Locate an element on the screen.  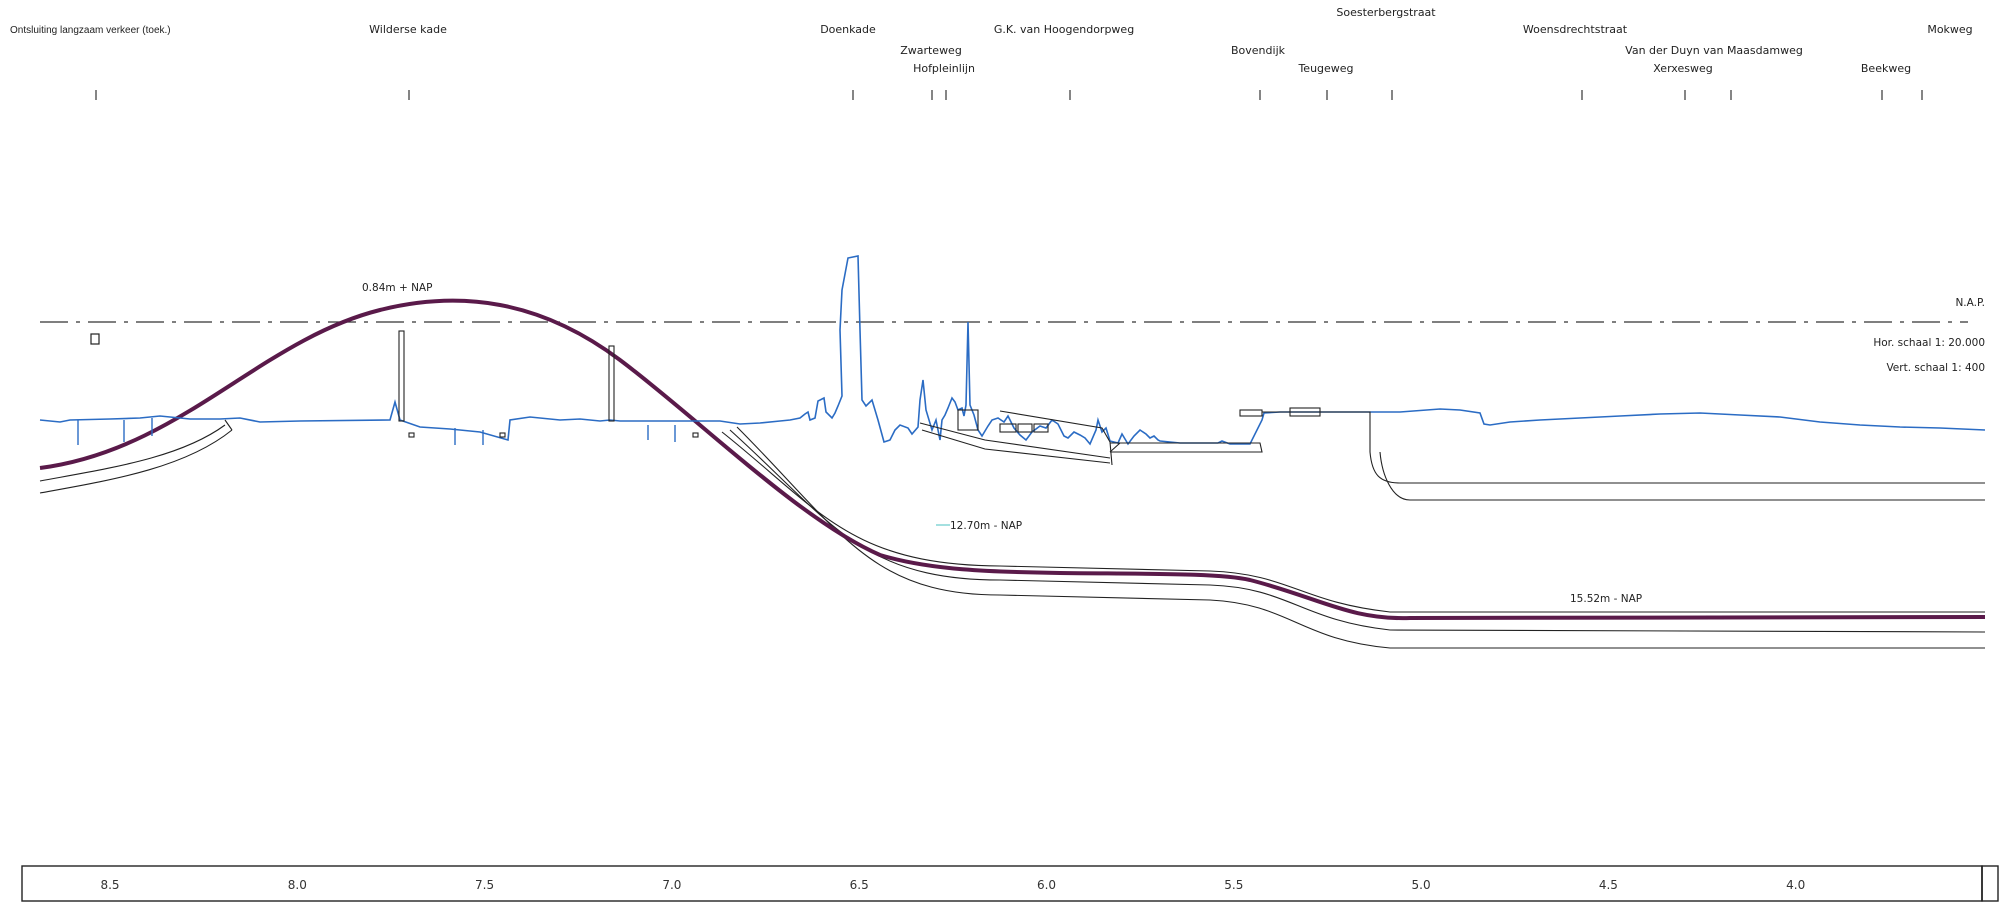
km-tick-label: 8.5 is located at coordinates (109, 885).